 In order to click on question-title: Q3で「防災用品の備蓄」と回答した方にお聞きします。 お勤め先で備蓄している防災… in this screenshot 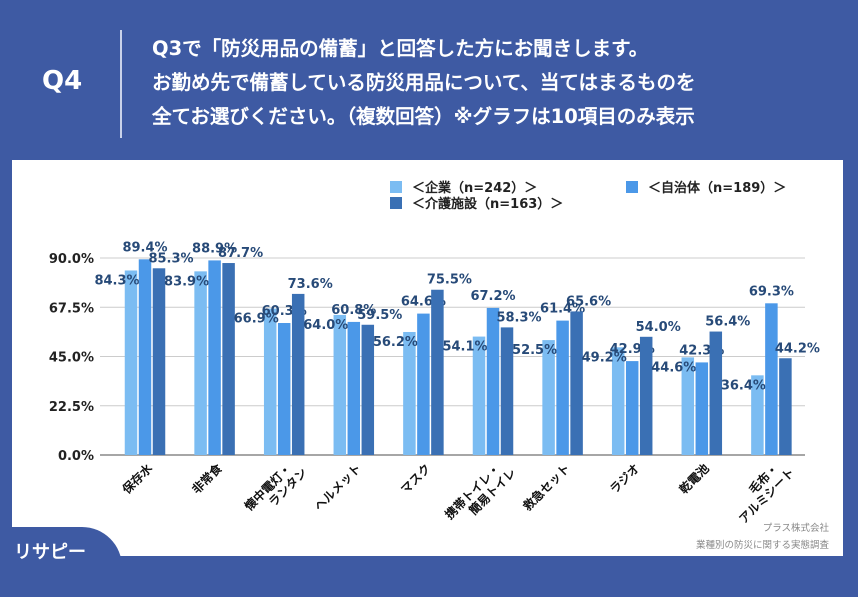, I will do `click(424, 82)`.